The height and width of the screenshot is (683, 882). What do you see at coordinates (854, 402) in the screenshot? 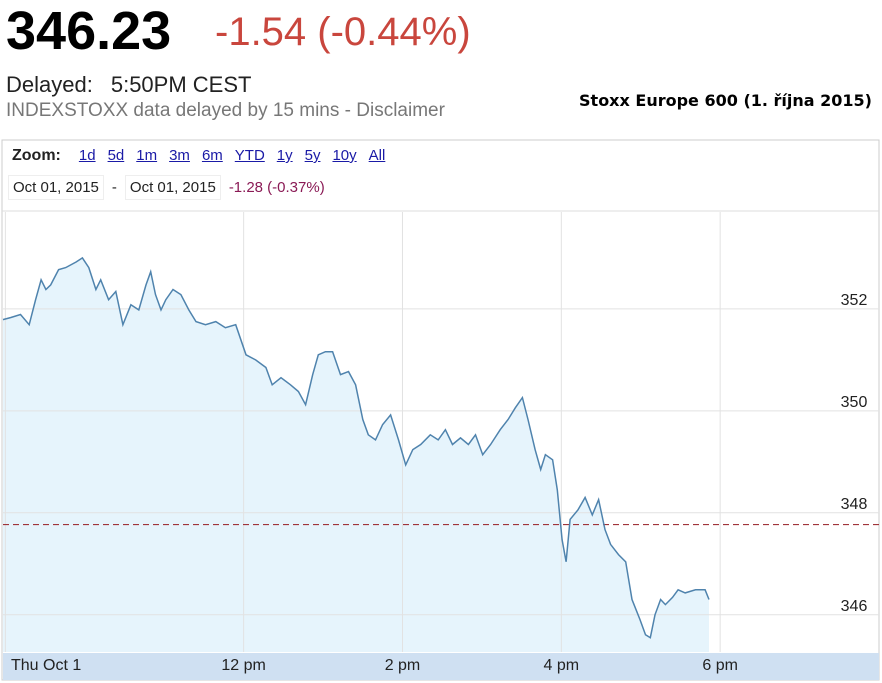
I see `y-tick-label: 350` at bounding box center [854, 402].